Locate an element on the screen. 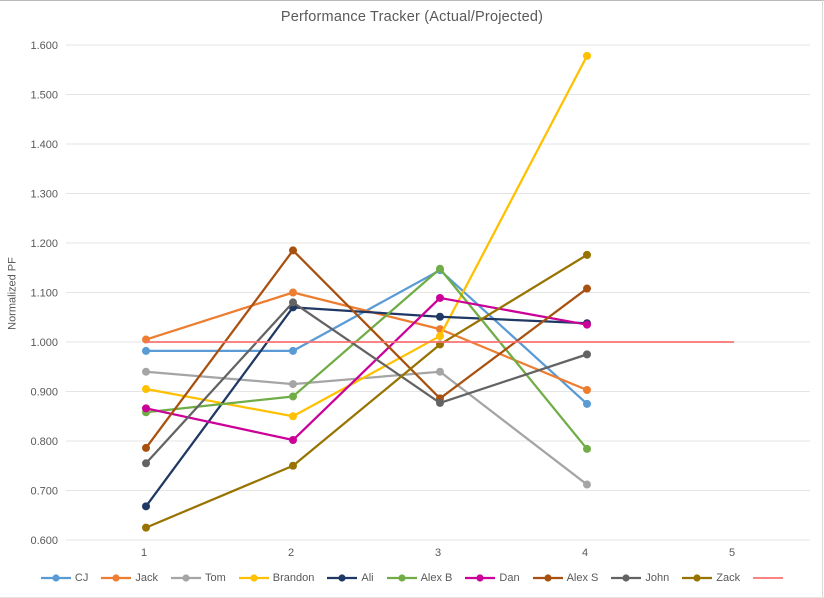 Image resolution: width=824 pixels, height=598 pixels. y-tick-label: 0.900 is located at coordinates (44, 393).